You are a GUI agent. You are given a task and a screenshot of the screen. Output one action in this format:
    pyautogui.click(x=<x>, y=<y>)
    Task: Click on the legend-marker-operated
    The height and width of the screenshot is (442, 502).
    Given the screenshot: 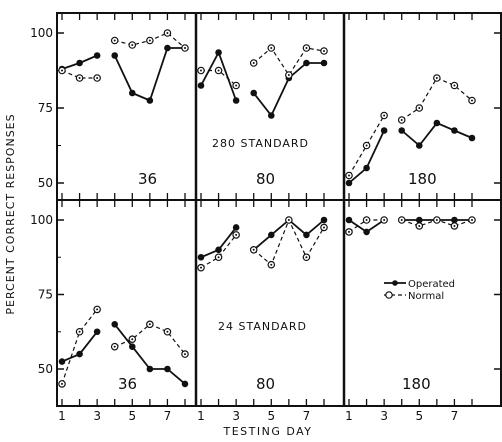 What is the action you would take?
    pyautogui.click(x=395, y=283)
    